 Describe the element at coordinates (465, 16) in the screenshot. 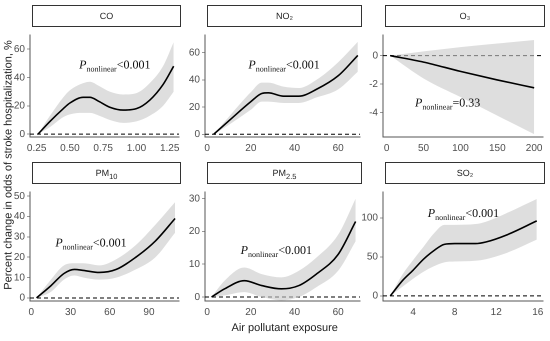

I see `chart-title: O₃` at that location.